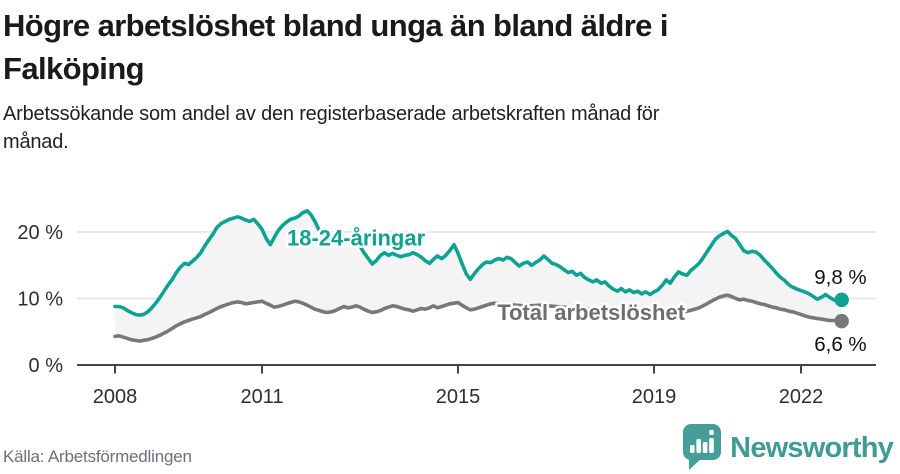 The height and width of the screenshot is (474, 900). I want to click on x-tick-label-2022: 2022, so click(801, 397).